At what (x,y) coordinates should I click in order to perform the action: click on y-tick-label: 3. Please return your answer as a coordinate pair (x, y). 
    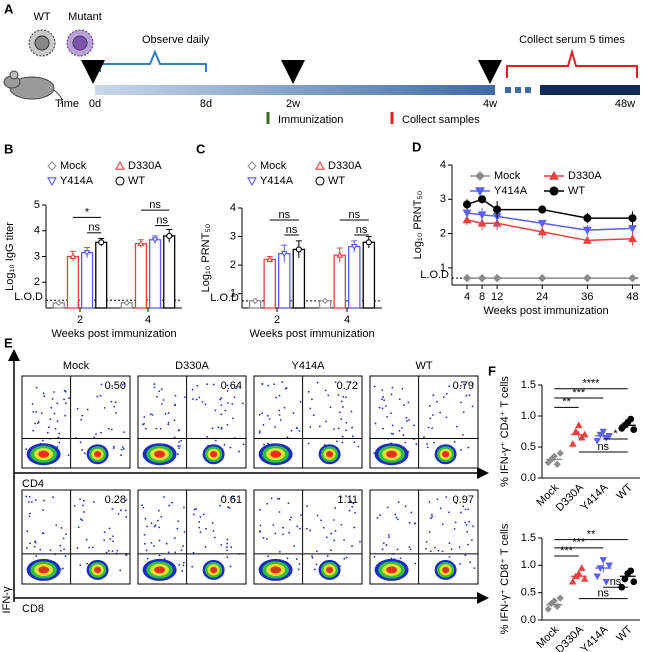
    Looking at the image, I should click on (37, 256).